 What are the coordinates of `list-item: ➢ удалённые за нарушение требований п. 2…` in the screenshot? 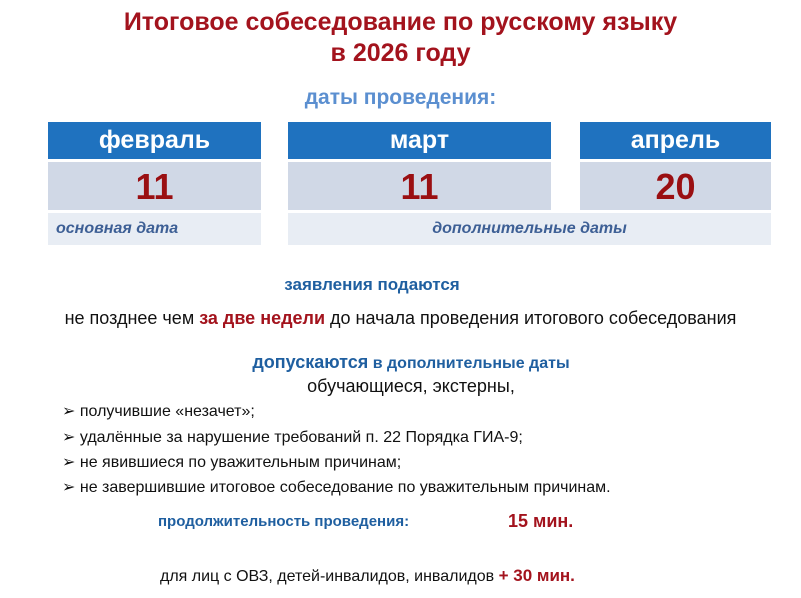 It's located at (292, 437).